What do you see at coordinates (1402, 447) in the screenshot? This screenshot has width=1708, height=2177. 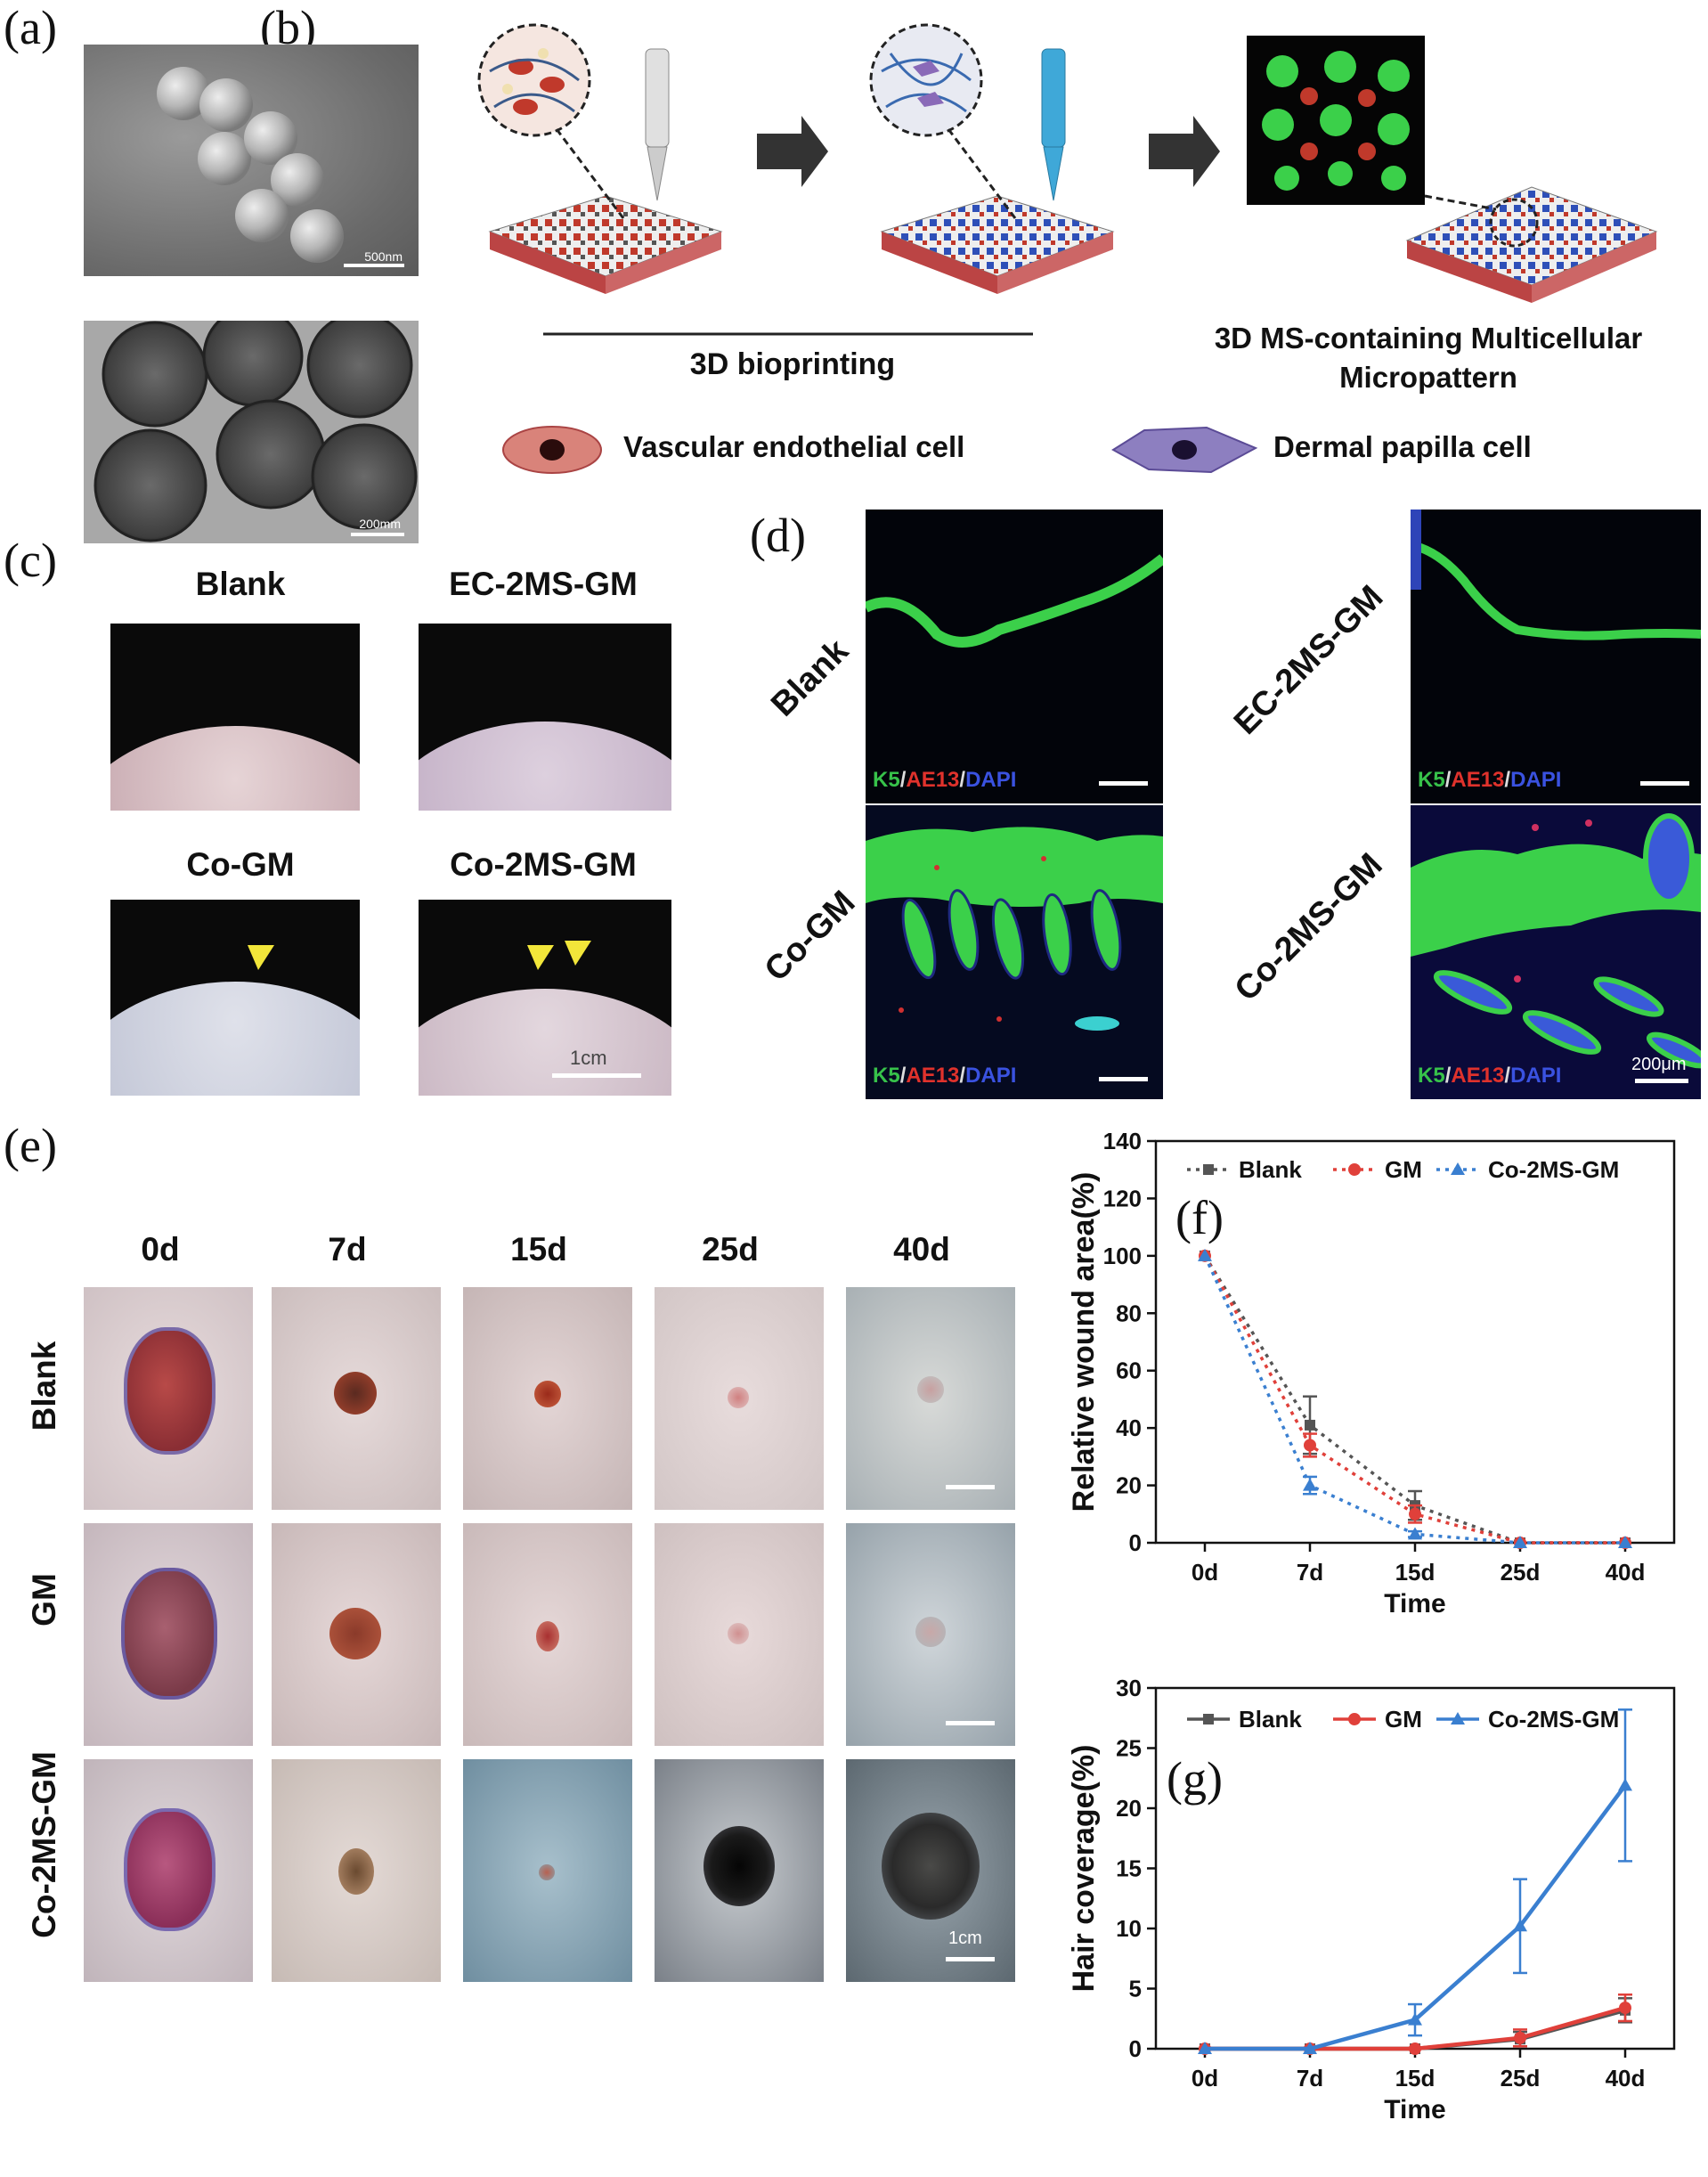 I see `legend-papilla: Dermal papilla cell` at bounding box center [1402, 447].